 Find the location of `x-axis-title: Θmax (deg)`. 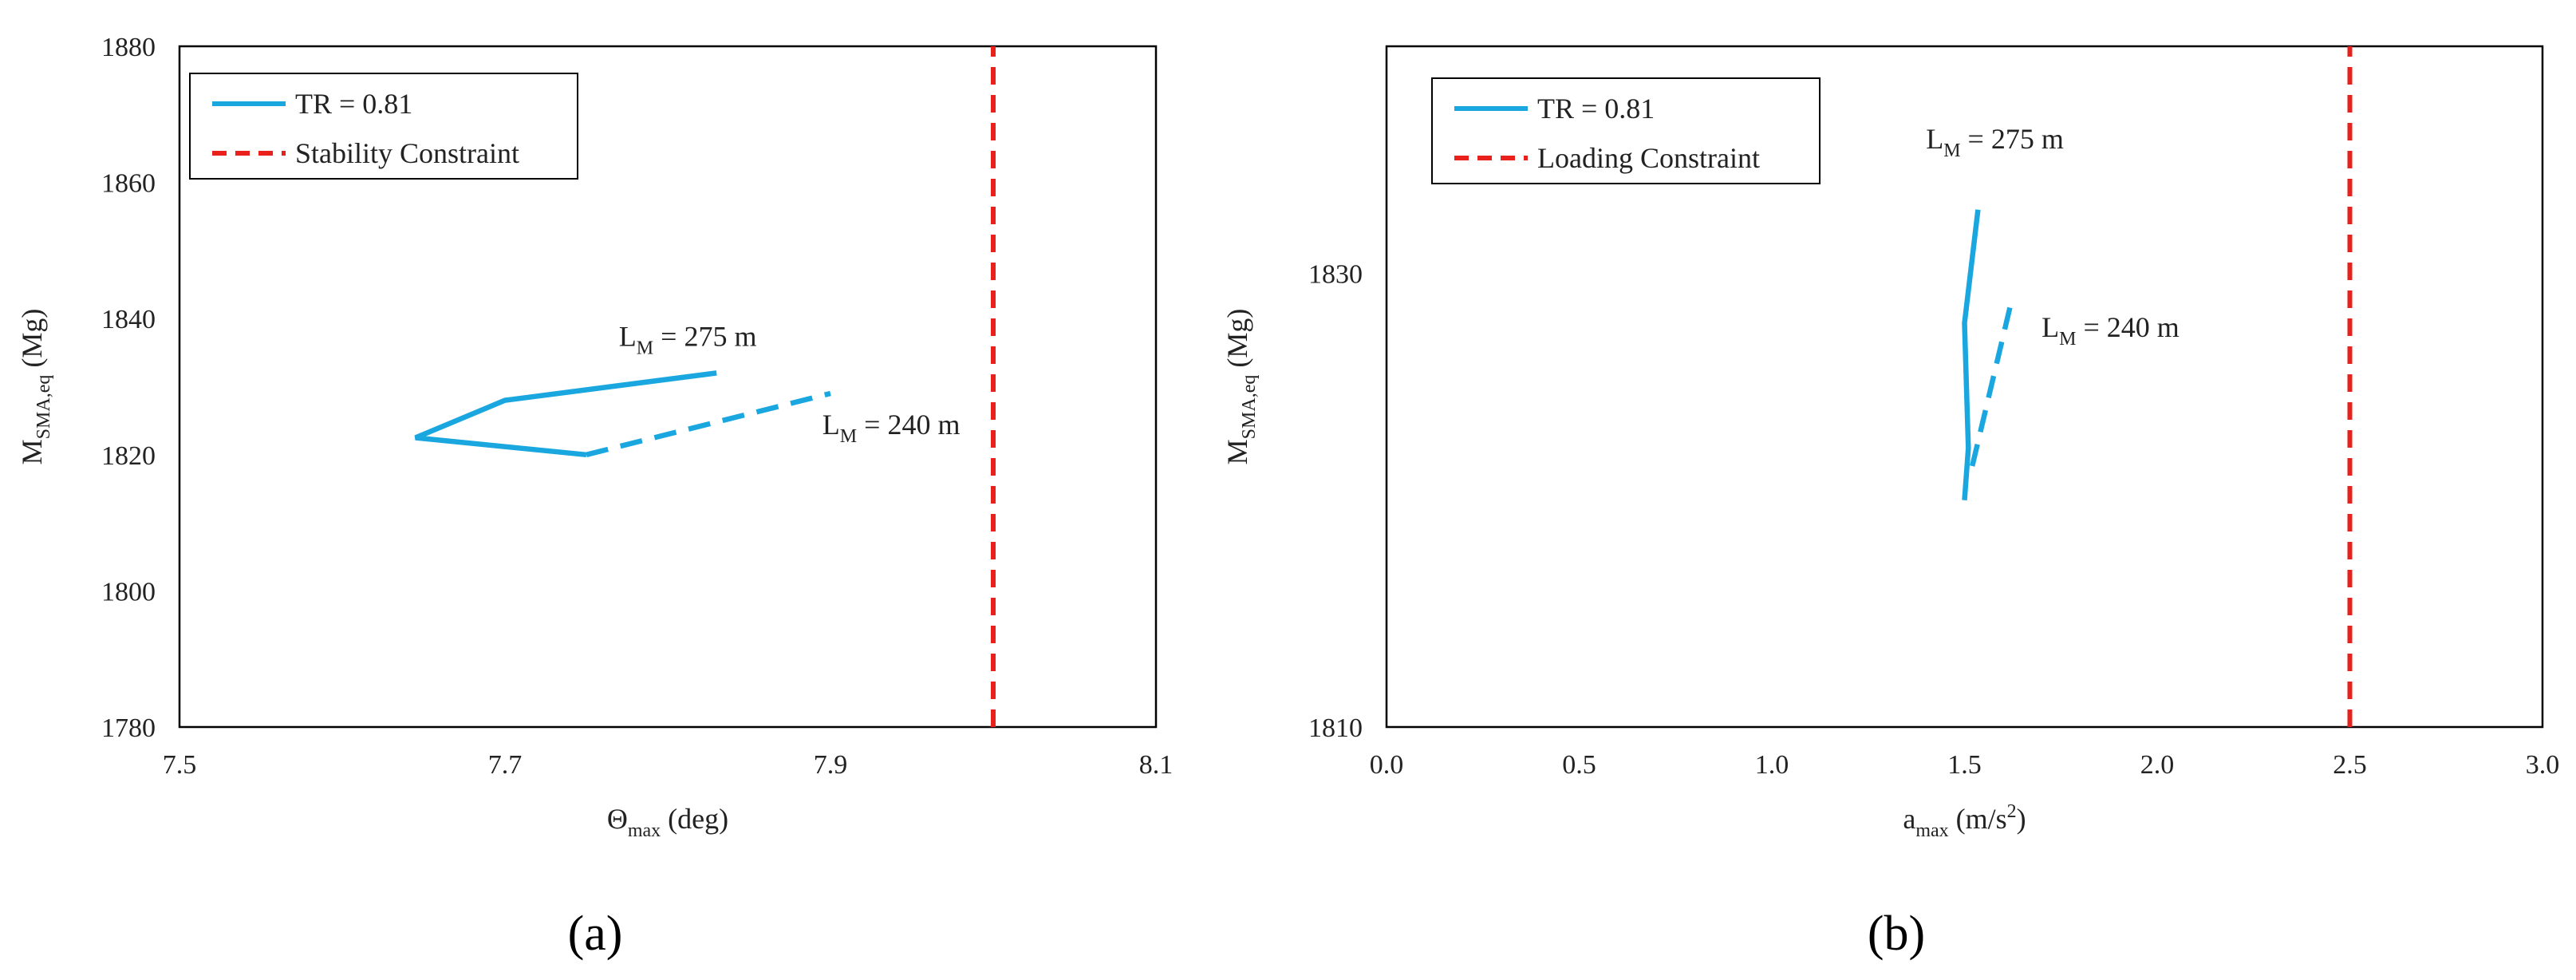

x-axis-title: Θmax (deg) is located at coordinates (667, 822).